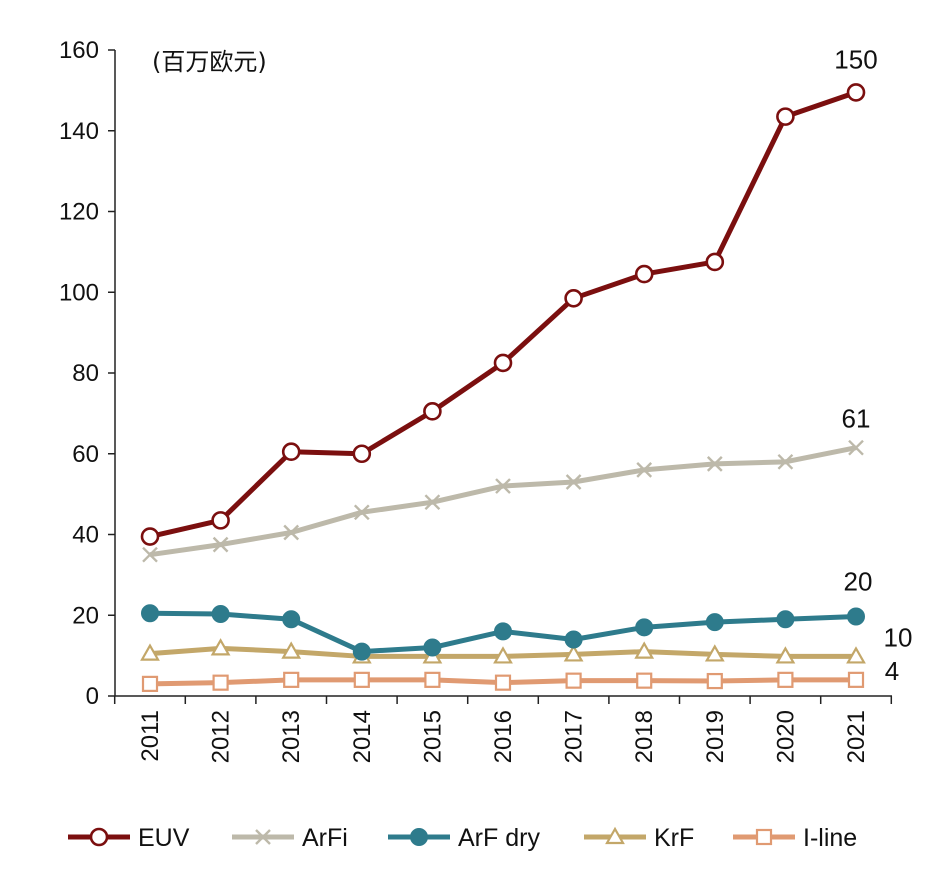  I want to click on data-label-end: 150, so click(855, 59).